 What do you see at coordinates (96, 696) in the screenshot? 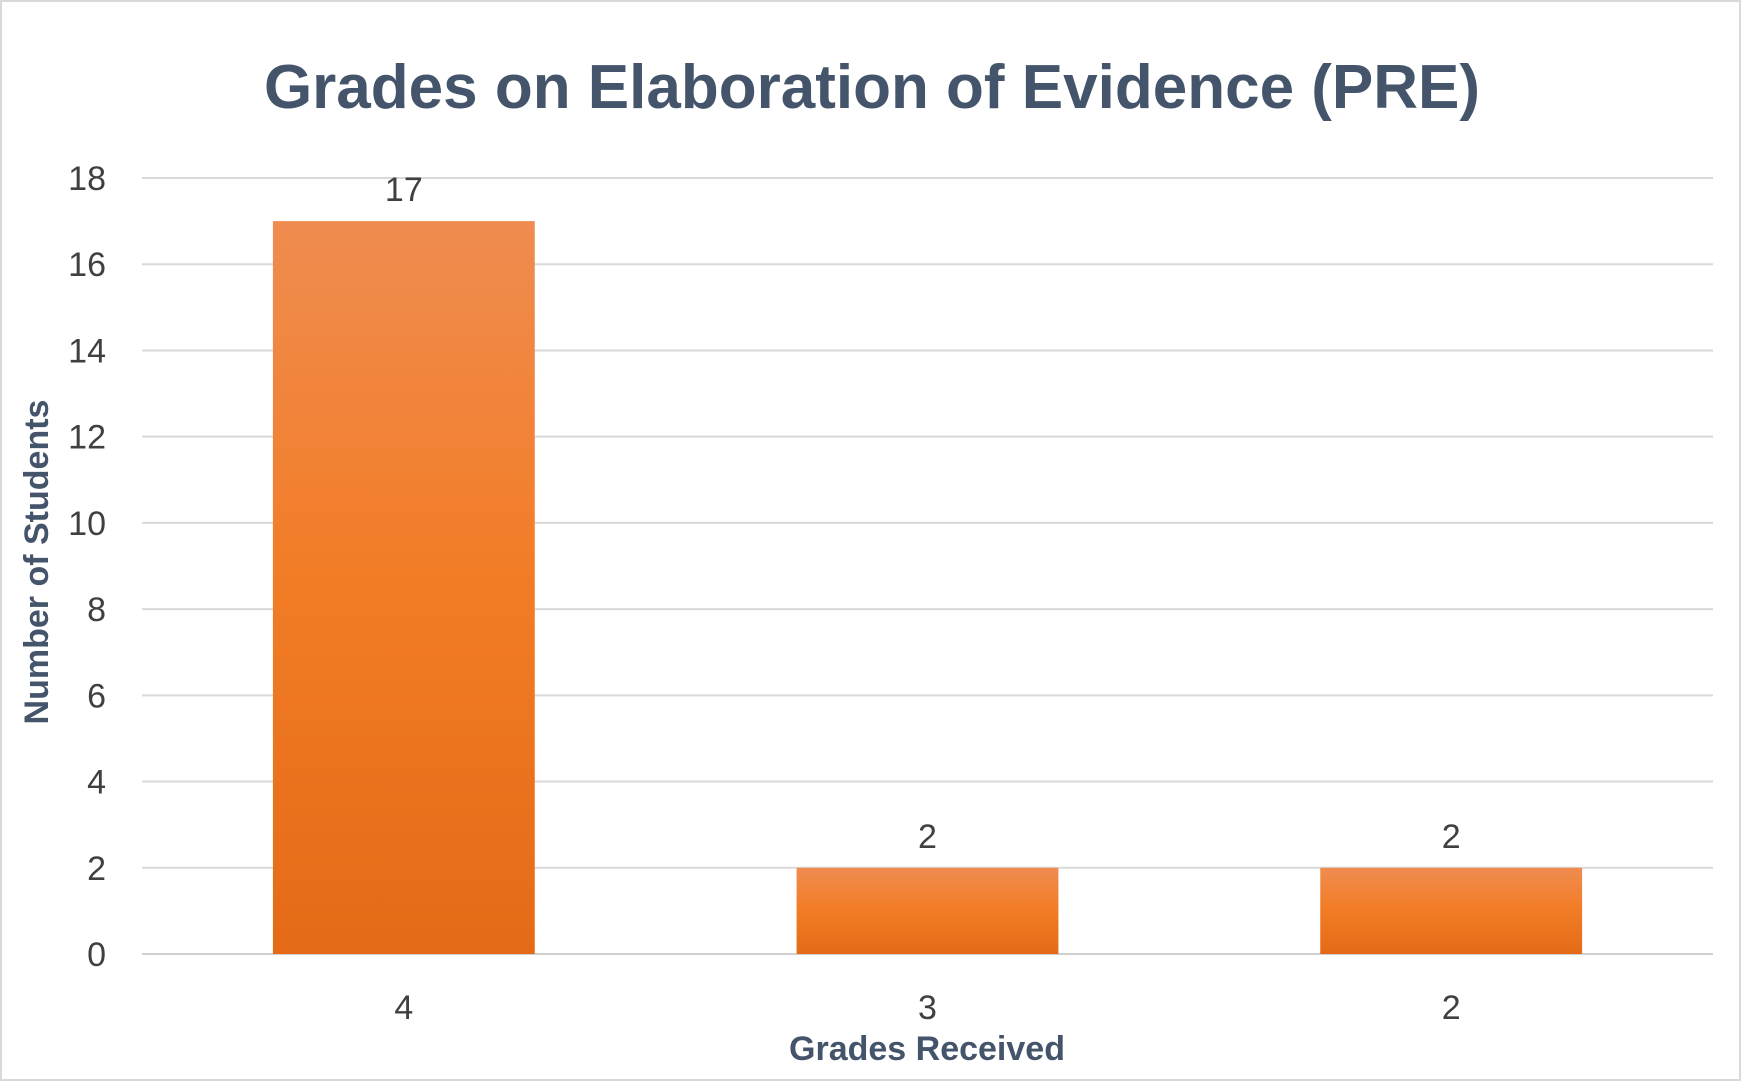
I see `y-tick-label: 6` at bounding box center [96, 696].